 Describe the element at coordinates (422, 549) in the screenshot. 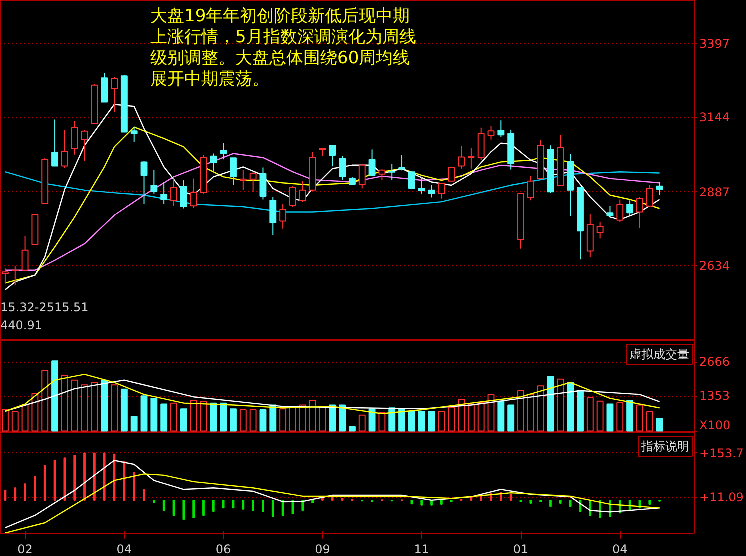

I see `x-tick-label: 11` at that location.